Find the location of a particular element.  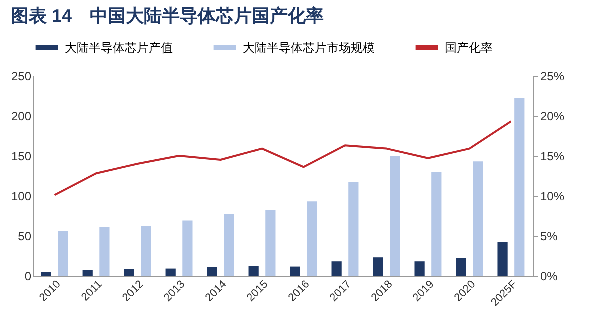

y2-tick-label: 10% is located at coordinates (552, 197).